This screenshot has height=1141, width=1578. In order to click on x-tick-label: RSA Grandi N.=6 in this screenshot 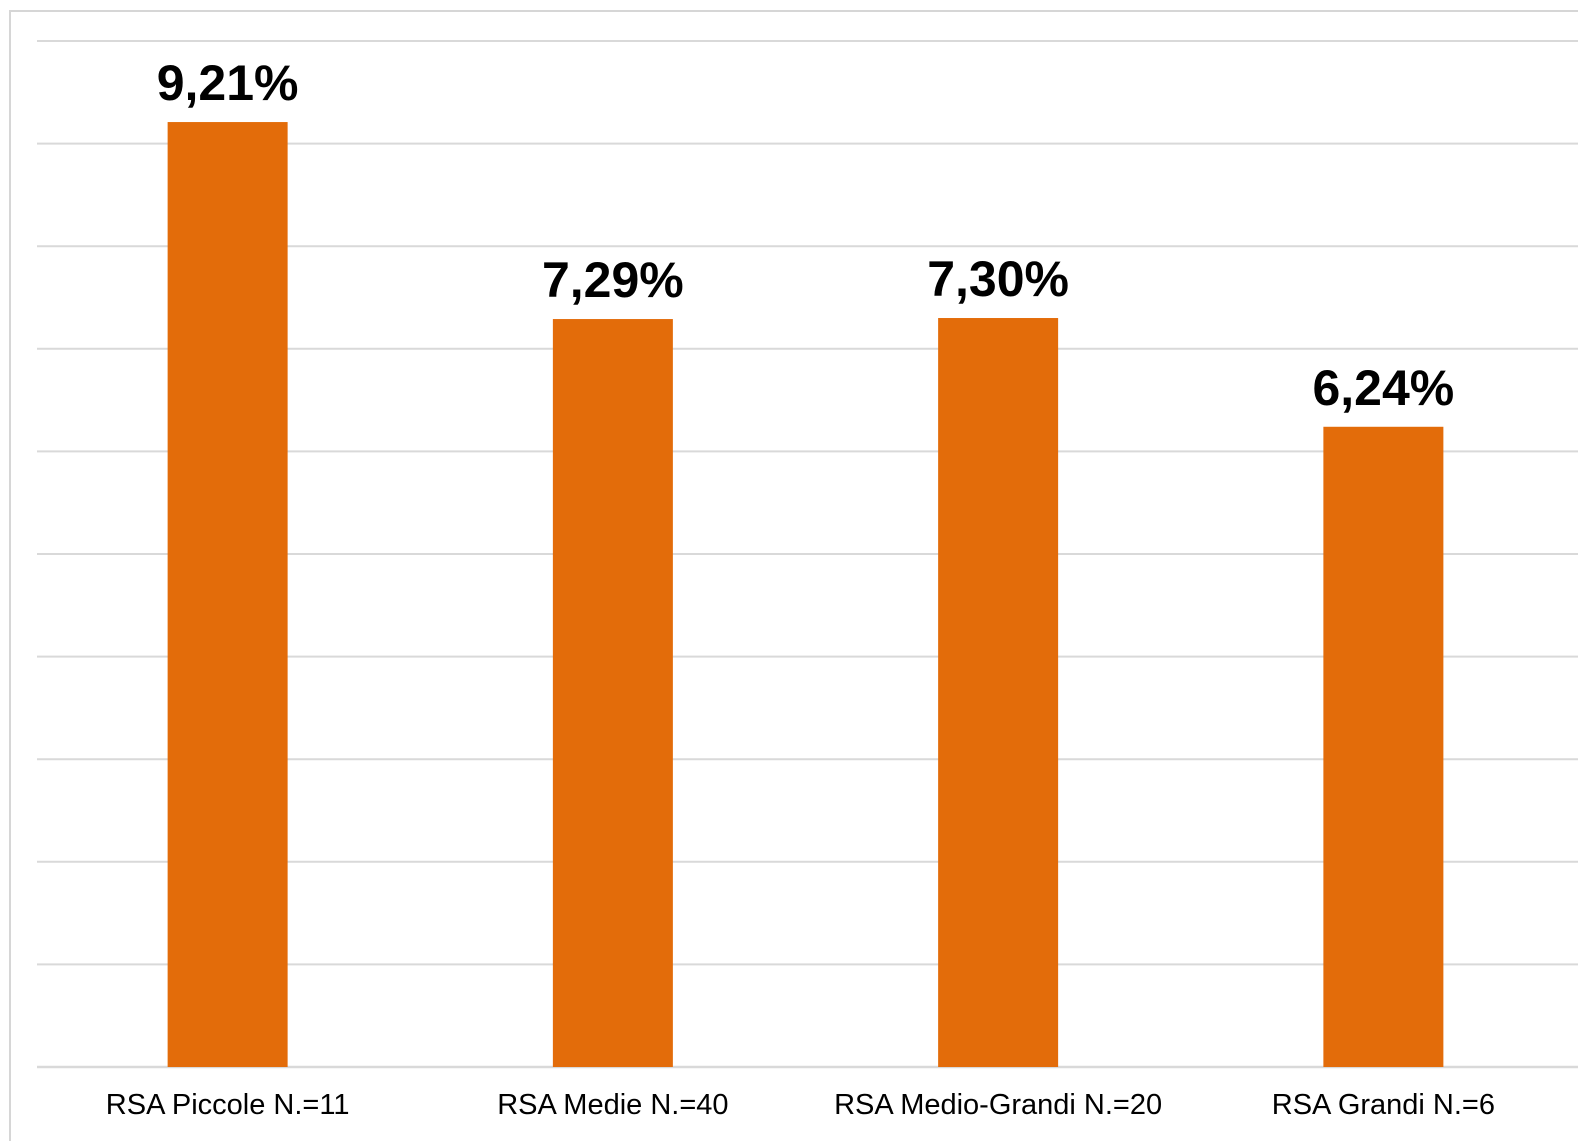, I will do `click(1383, 1105)`.